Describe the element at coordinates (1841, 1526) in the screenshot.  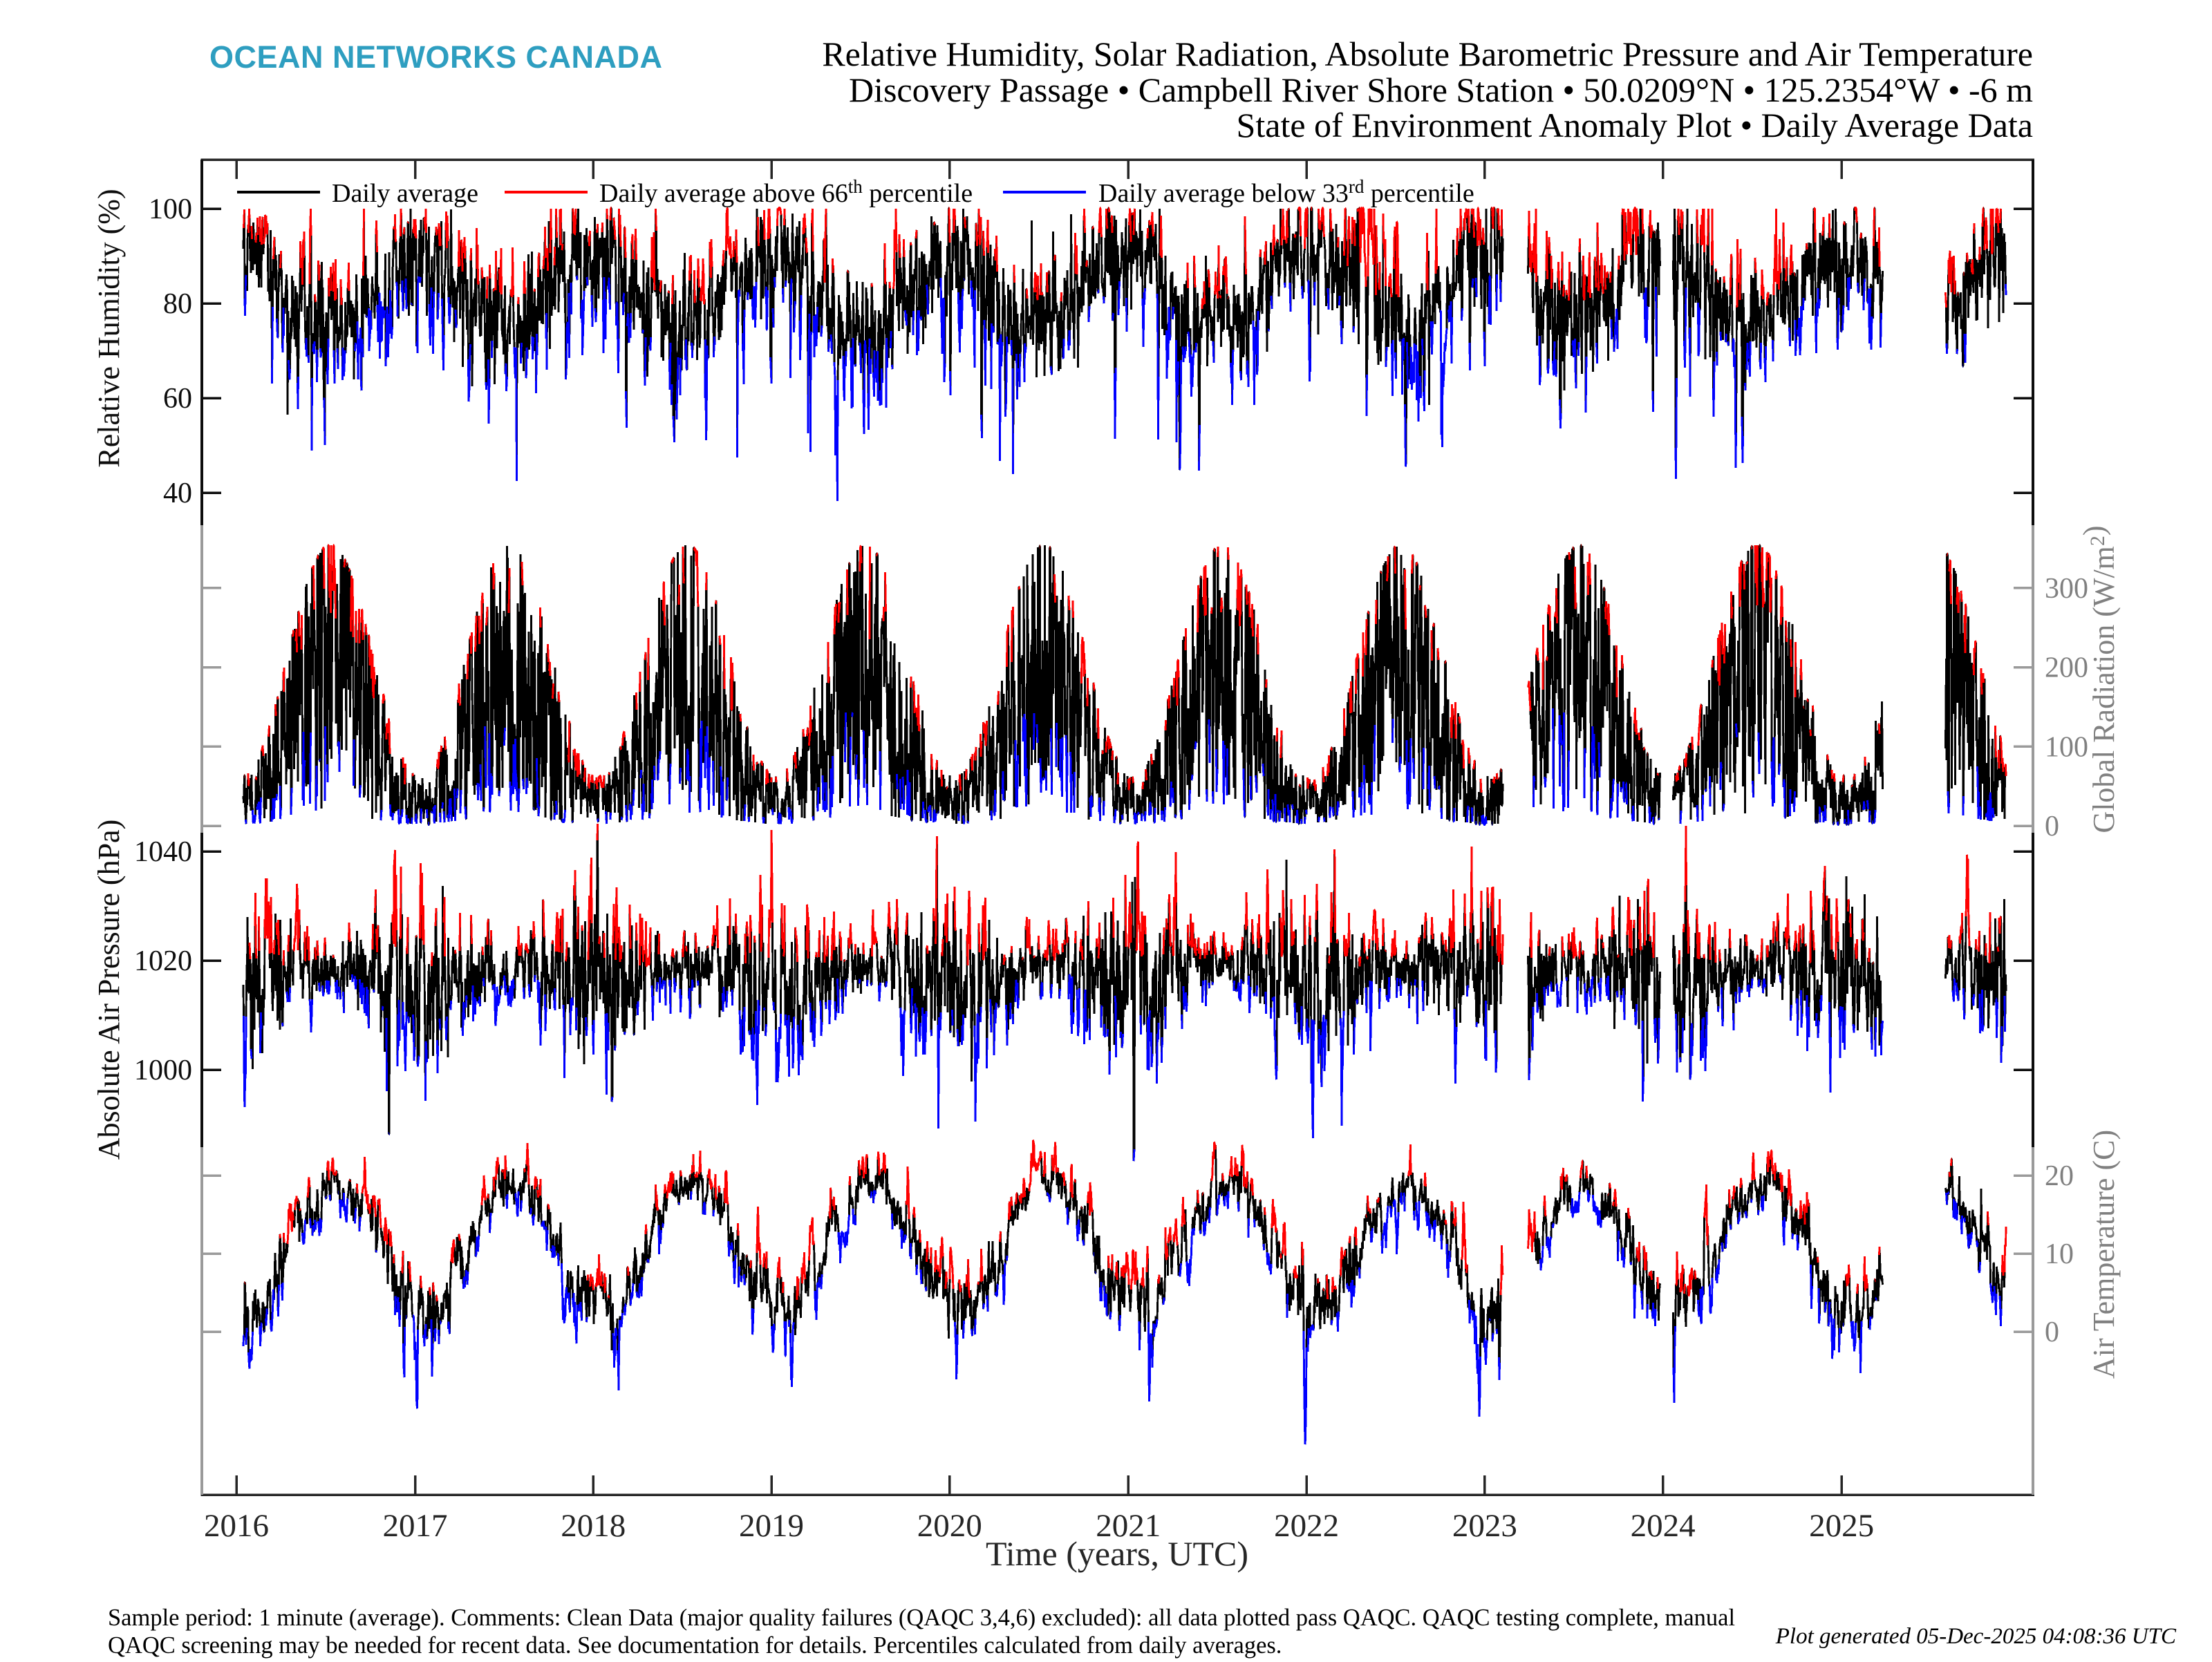
I see `svg-text: 2025` at that location.